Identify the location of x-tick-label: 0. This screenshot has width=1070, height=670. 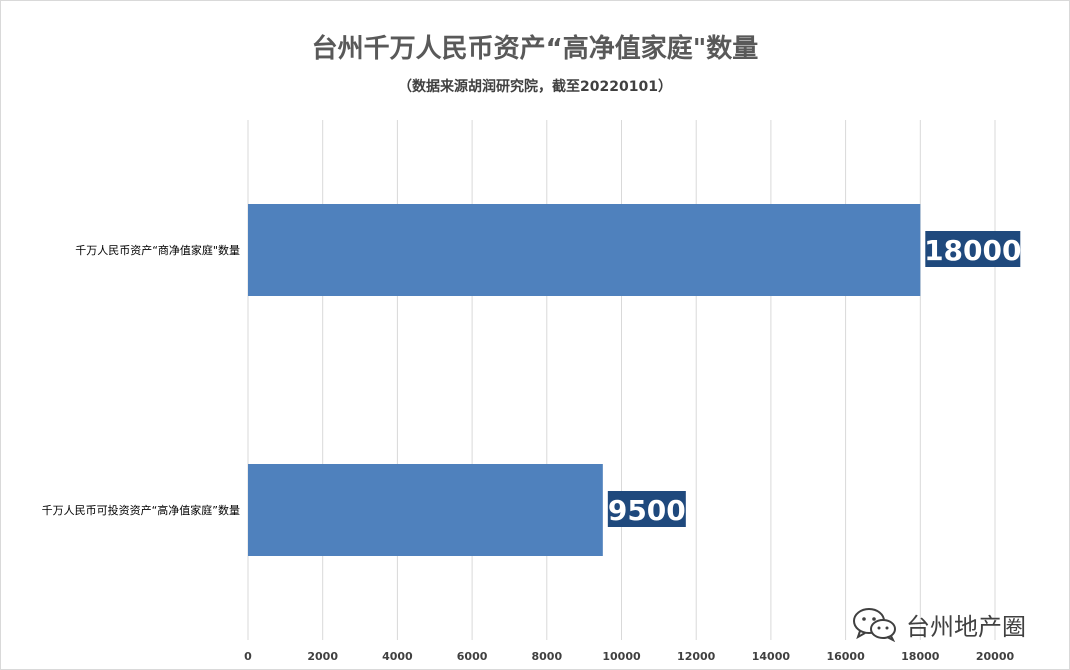
(248, 656).